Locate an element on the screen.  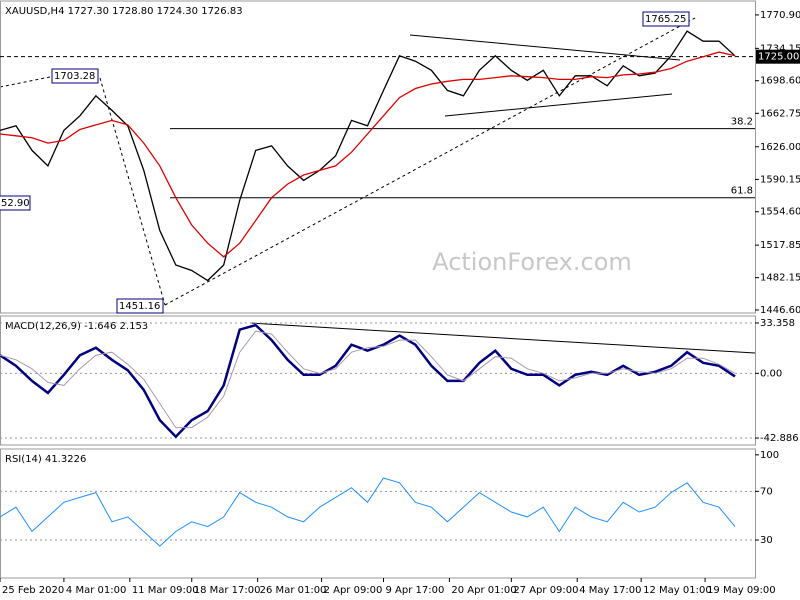
y-tick-label: 1482.15 is located at coordinates (780, 278).